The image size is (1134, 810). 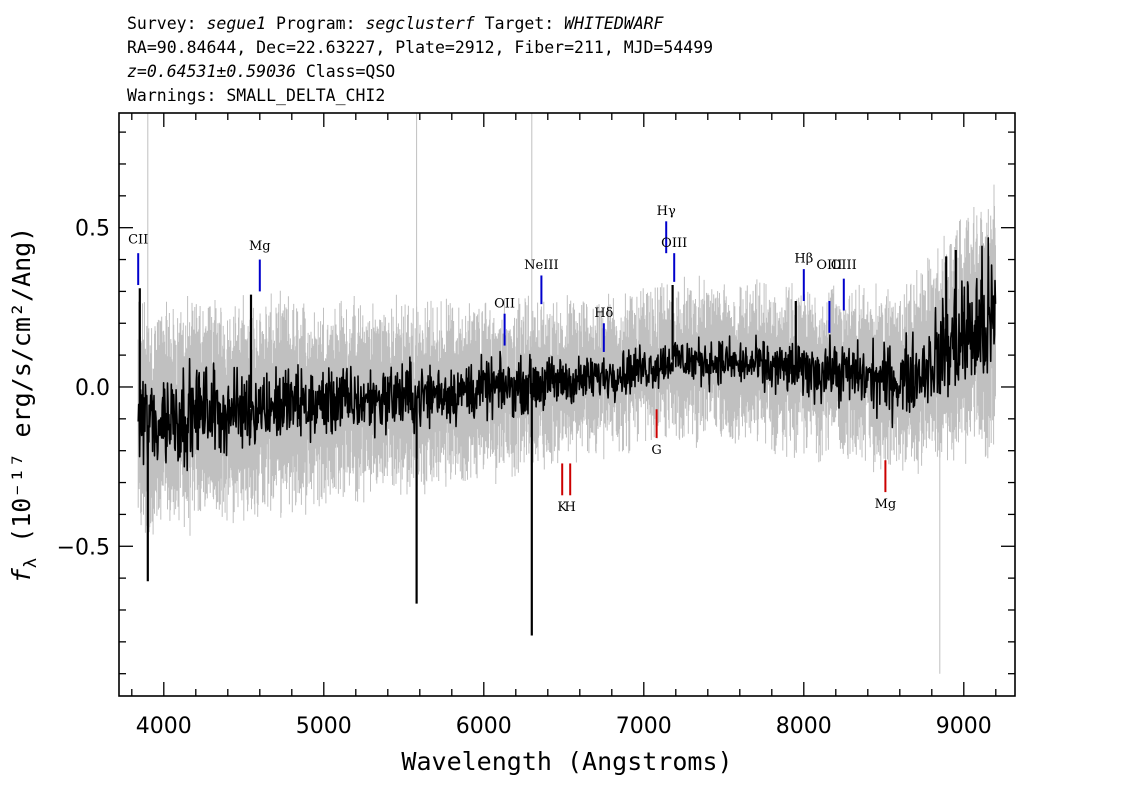 I want to click on header-warnings-line: Warnings: SMALL_DELTA_CHI2, so click(x=256, y=95).